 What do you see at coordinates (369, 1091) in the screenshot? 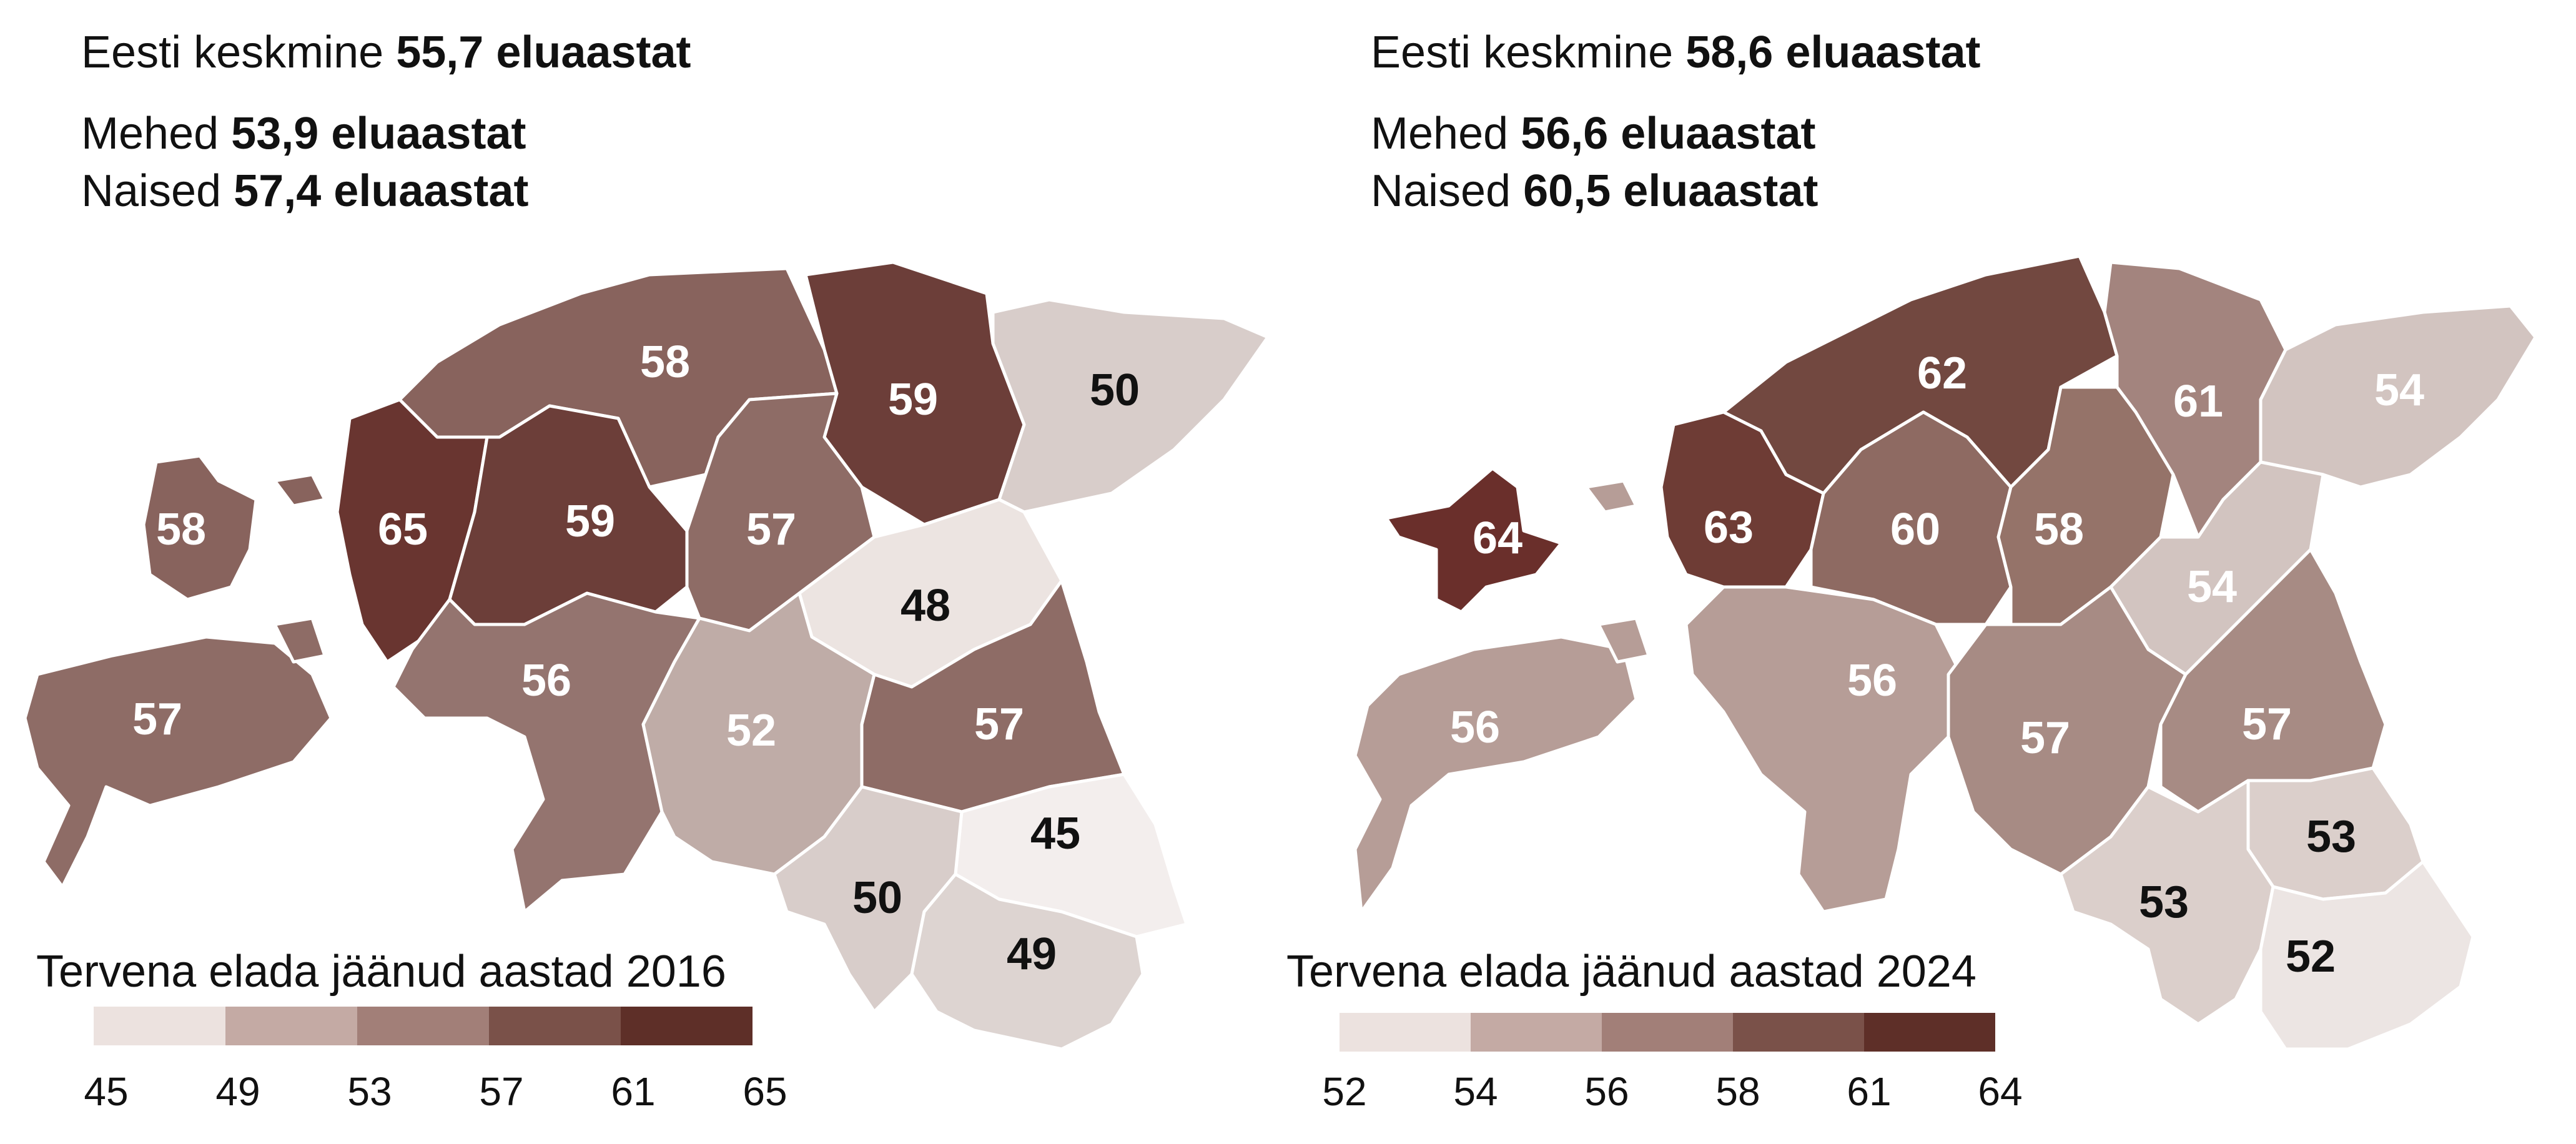
I see `legend-tick-label: 53` at bounding box center [369, 1091].